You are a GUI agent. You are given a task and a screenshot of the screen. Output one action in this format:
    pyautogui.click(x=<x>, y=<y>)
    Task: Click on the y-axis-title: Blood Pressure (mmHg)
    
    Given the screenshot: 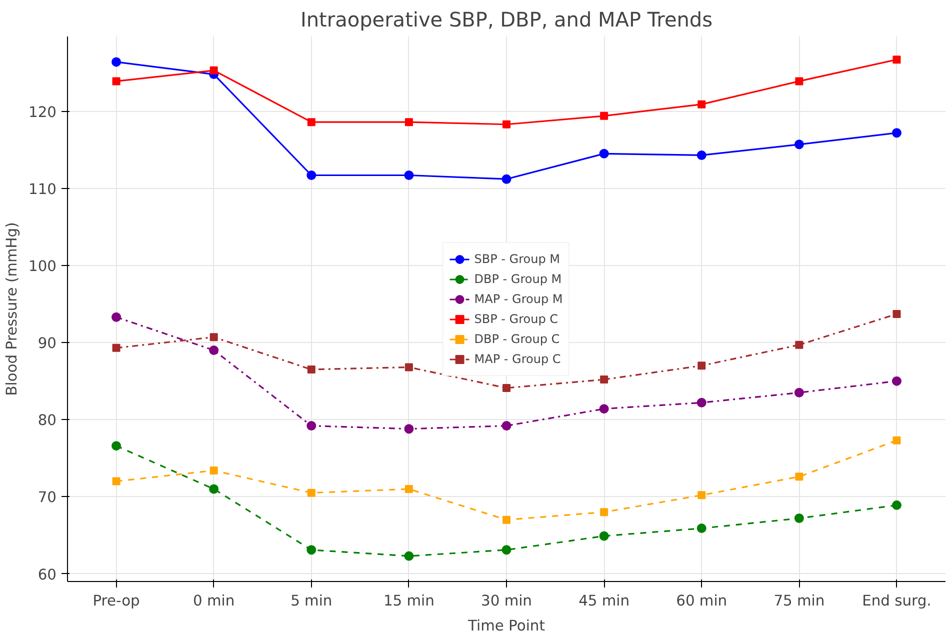 What is the action you would take?
    pyautogui.click(x=12, y=309)
    